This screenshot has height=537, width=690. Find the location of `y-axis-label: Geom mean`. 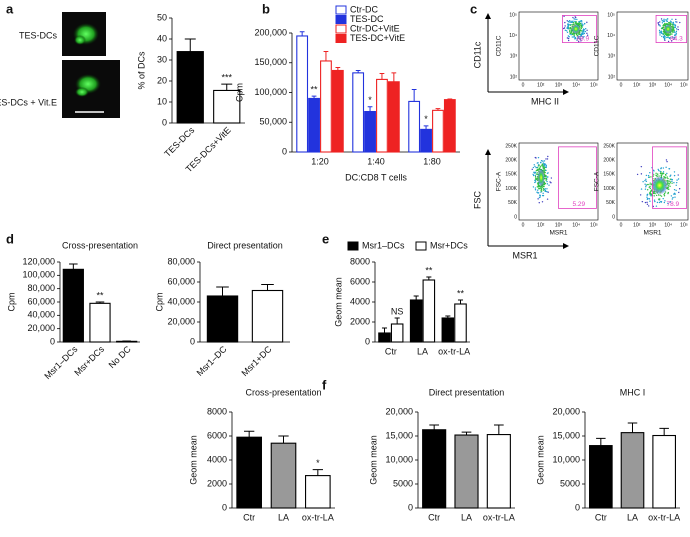

y-axis-label: Geom mean is located at coordinates (338, 302).